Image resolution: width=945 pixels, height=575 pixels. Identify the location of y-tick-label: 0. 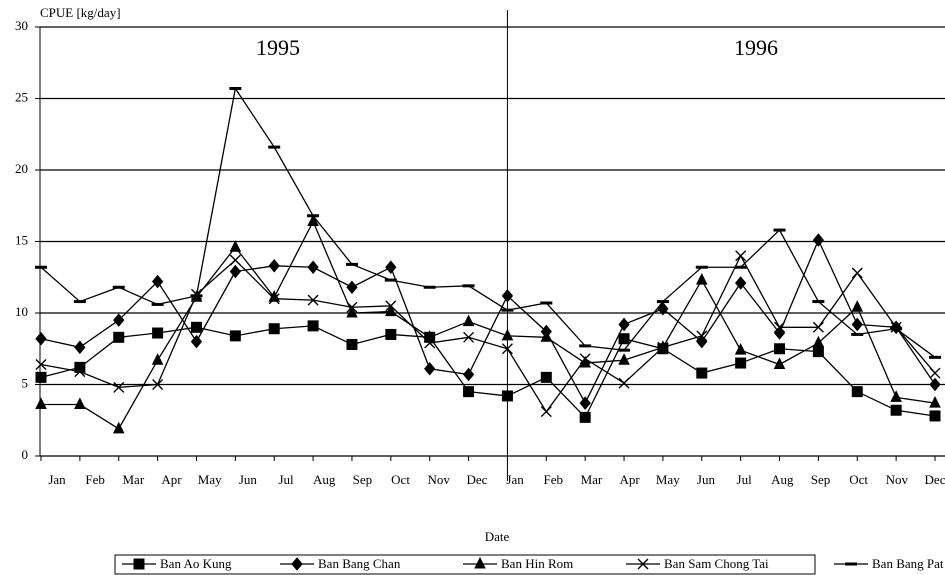
(25, 454).